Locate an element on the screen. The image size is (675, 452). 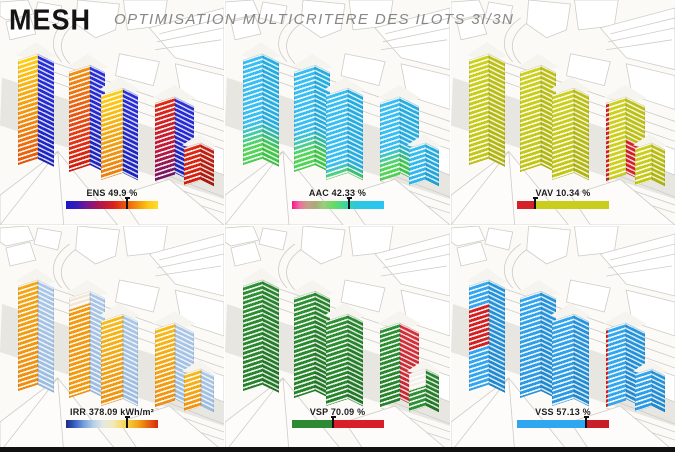
bottom-bar is located at coordinates (337, 449).